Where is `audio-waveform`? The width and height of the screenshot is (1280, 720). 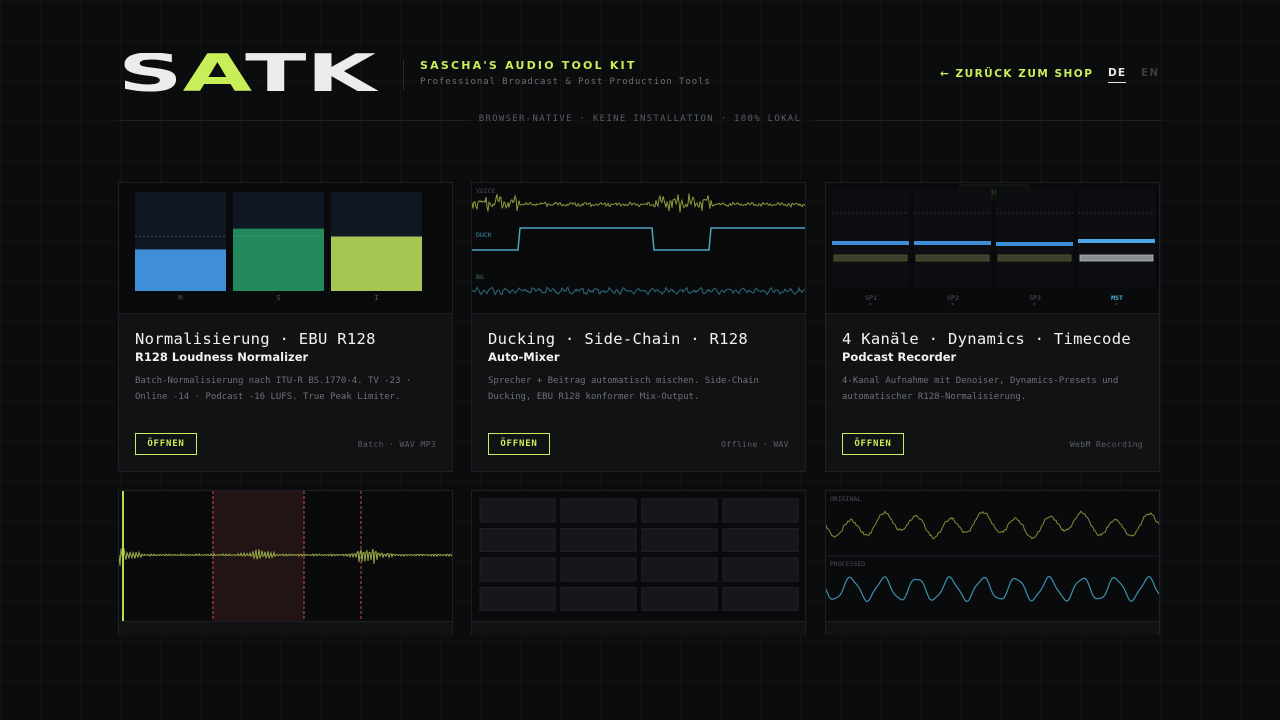
audio-waveform is located at coordinates (285, 557).